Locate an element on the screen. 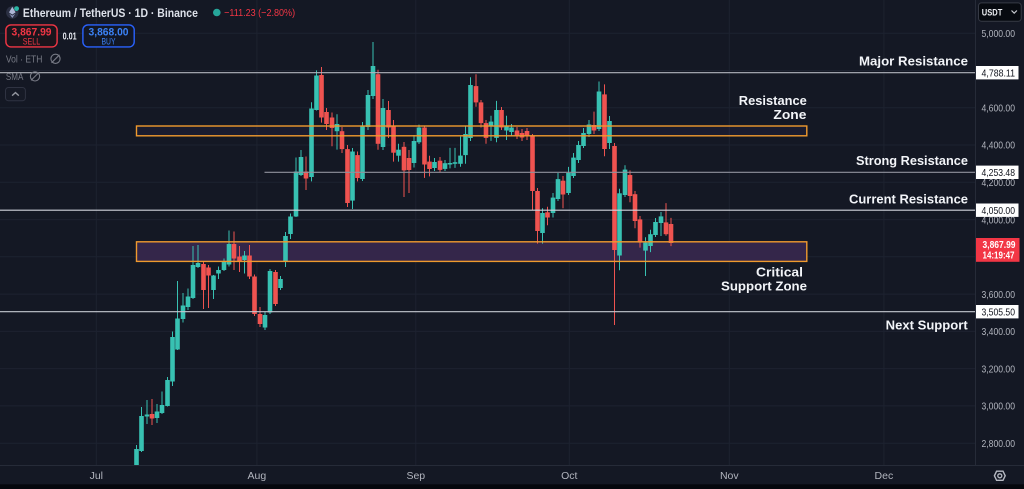 This screenshot has width=1024, height=489. svg-text: Strong Resistance is located at coordinates (912, 161).